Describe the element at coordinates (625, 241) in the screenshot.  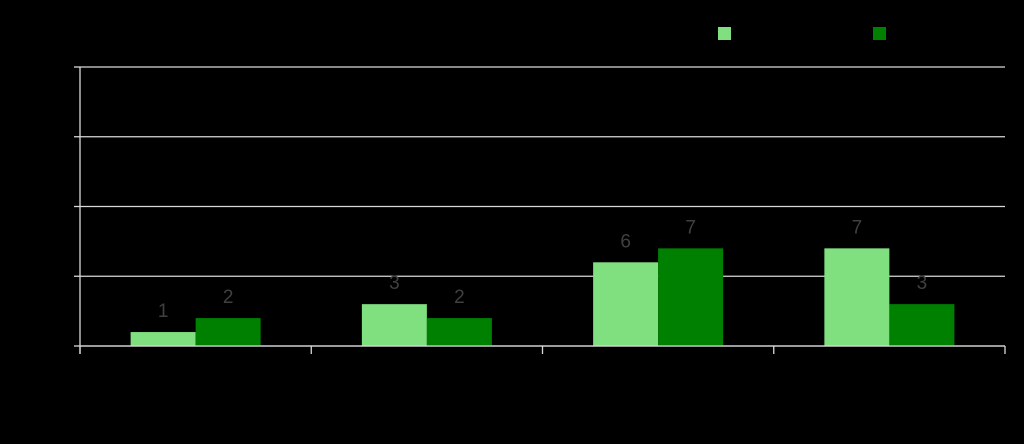
I see `data-label: 6` at that location.